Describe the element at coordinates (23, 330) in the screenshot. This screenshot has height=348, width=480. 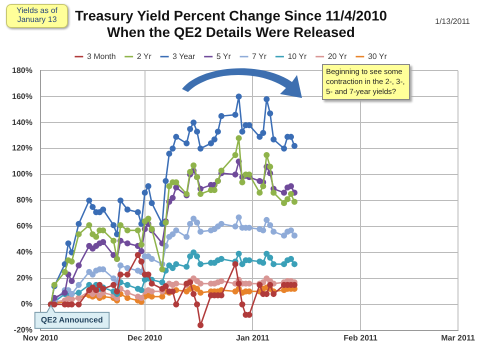
I see `y-tick-label: -20%` at that location.